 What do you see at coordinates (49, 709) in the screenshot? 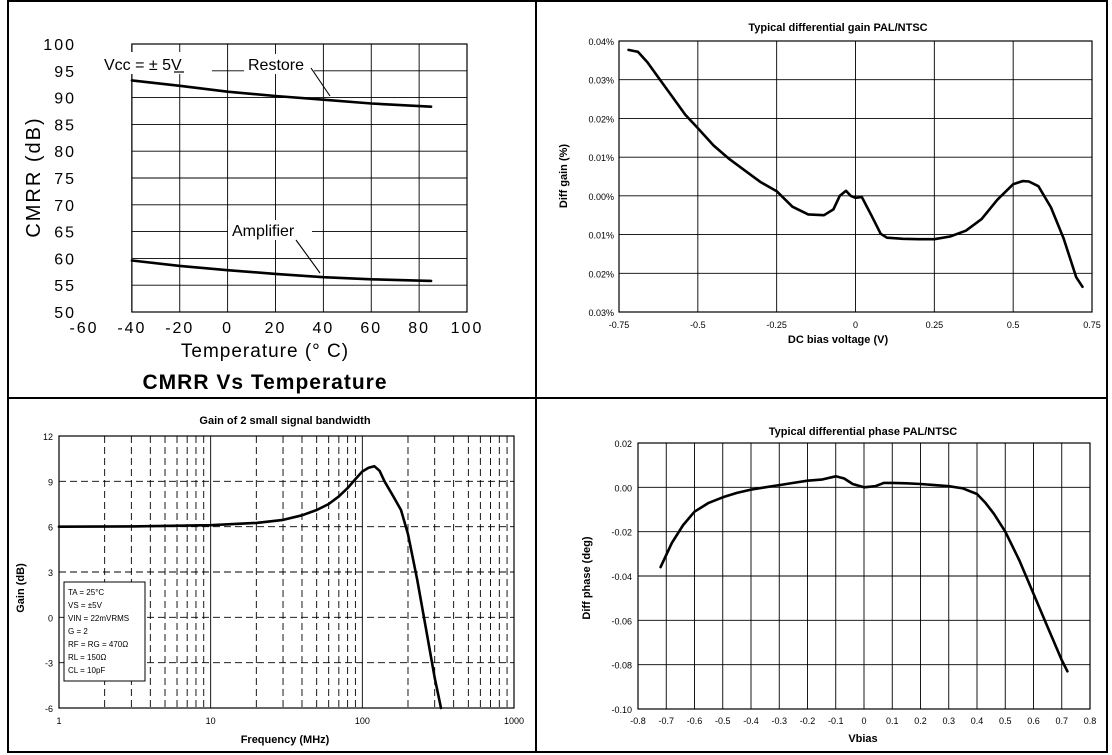
I see `tick-label: -6` at bounding box center [49, 709].